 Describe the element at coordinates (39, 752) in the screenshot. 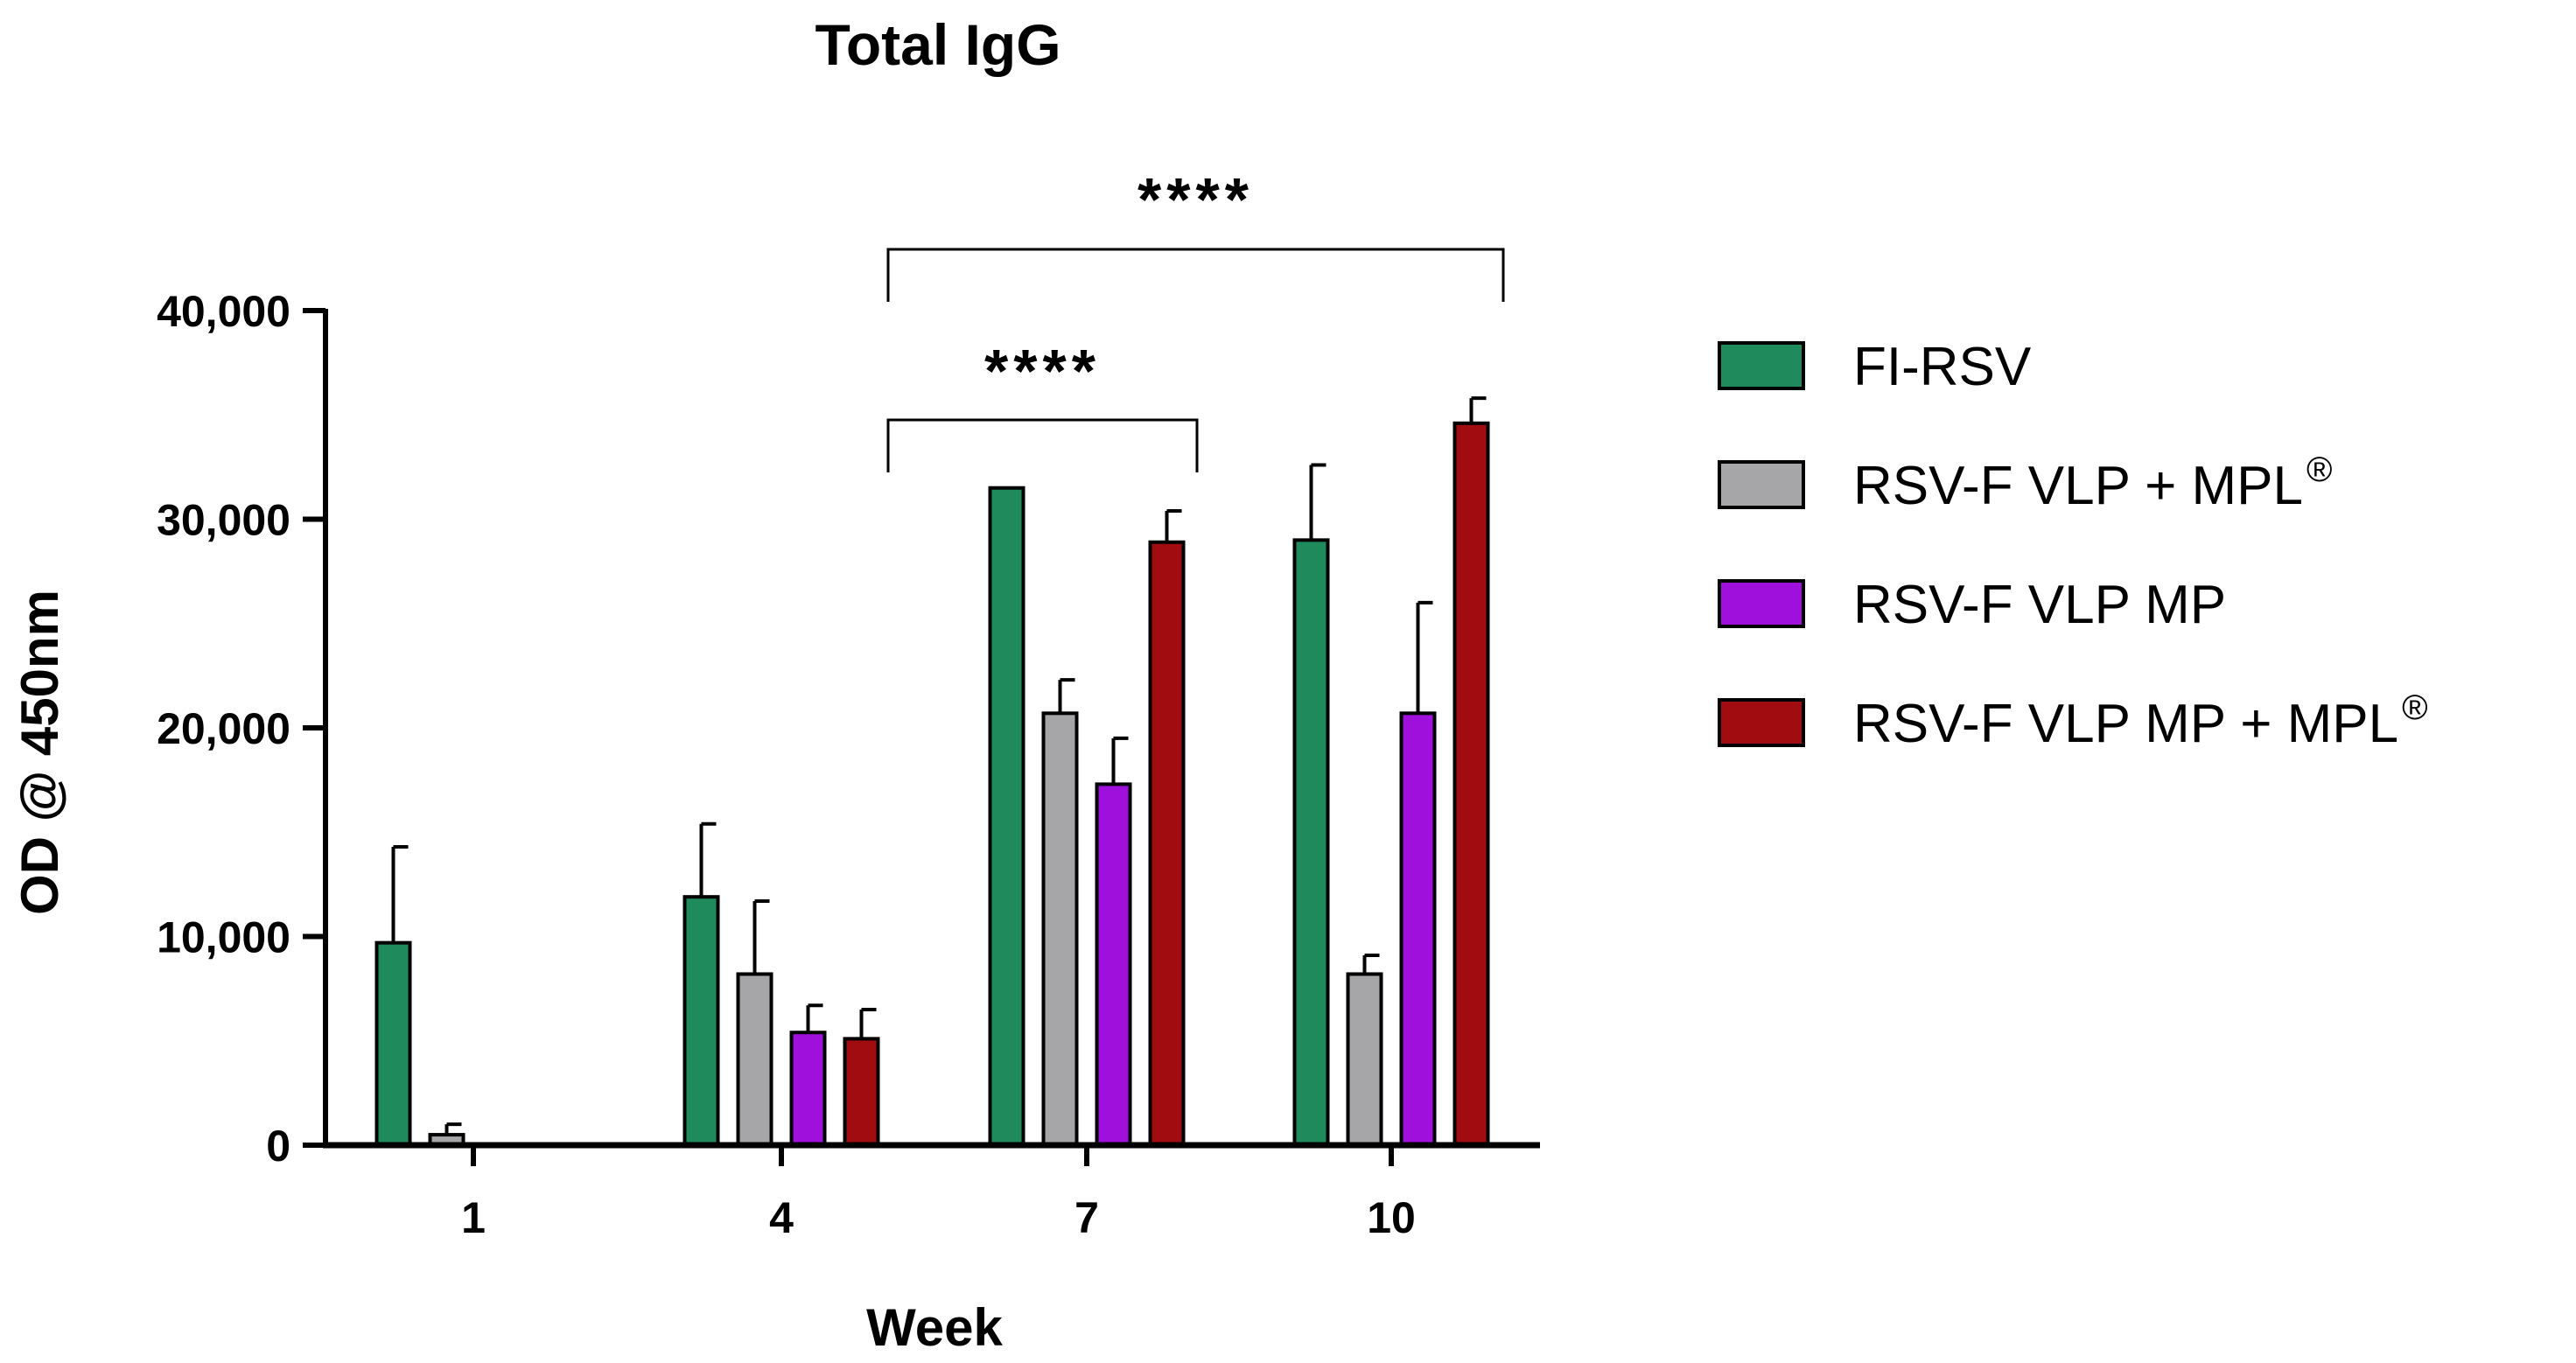

I see `y-axis-title: OD @ 450nm` at that location.